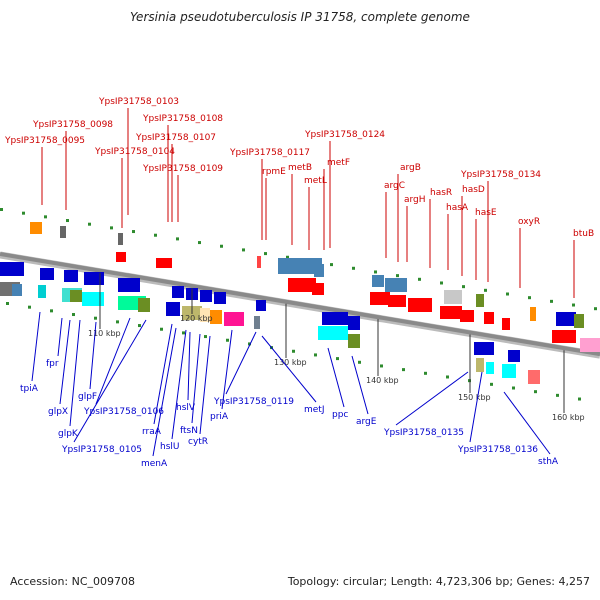 This screenshot has height=600, width=600. I want to click on top-gene-label: YpsIP31758_0109, so click(182, 169).